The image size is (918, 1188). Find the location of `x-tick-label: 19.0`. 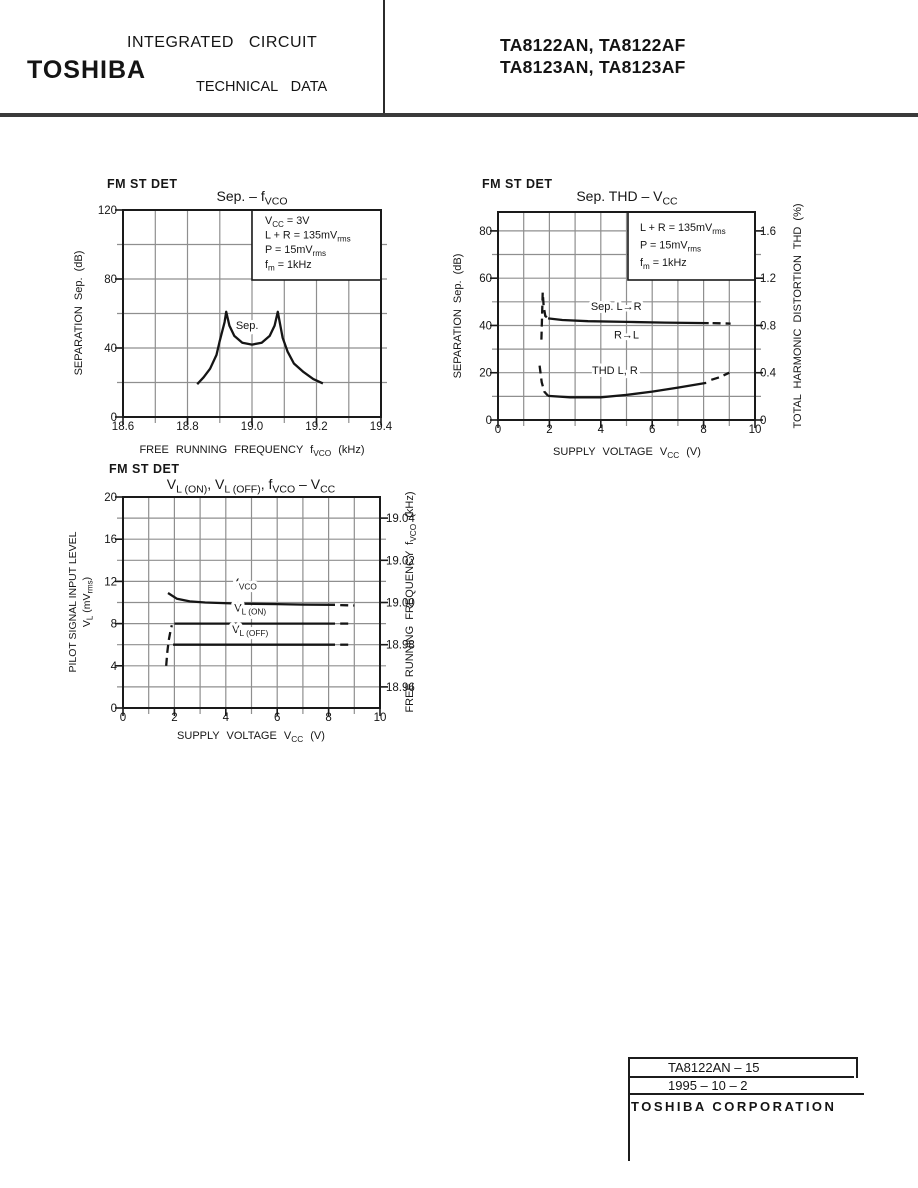

x-tick-label: 19.0 is located at coordinates (252, 427).